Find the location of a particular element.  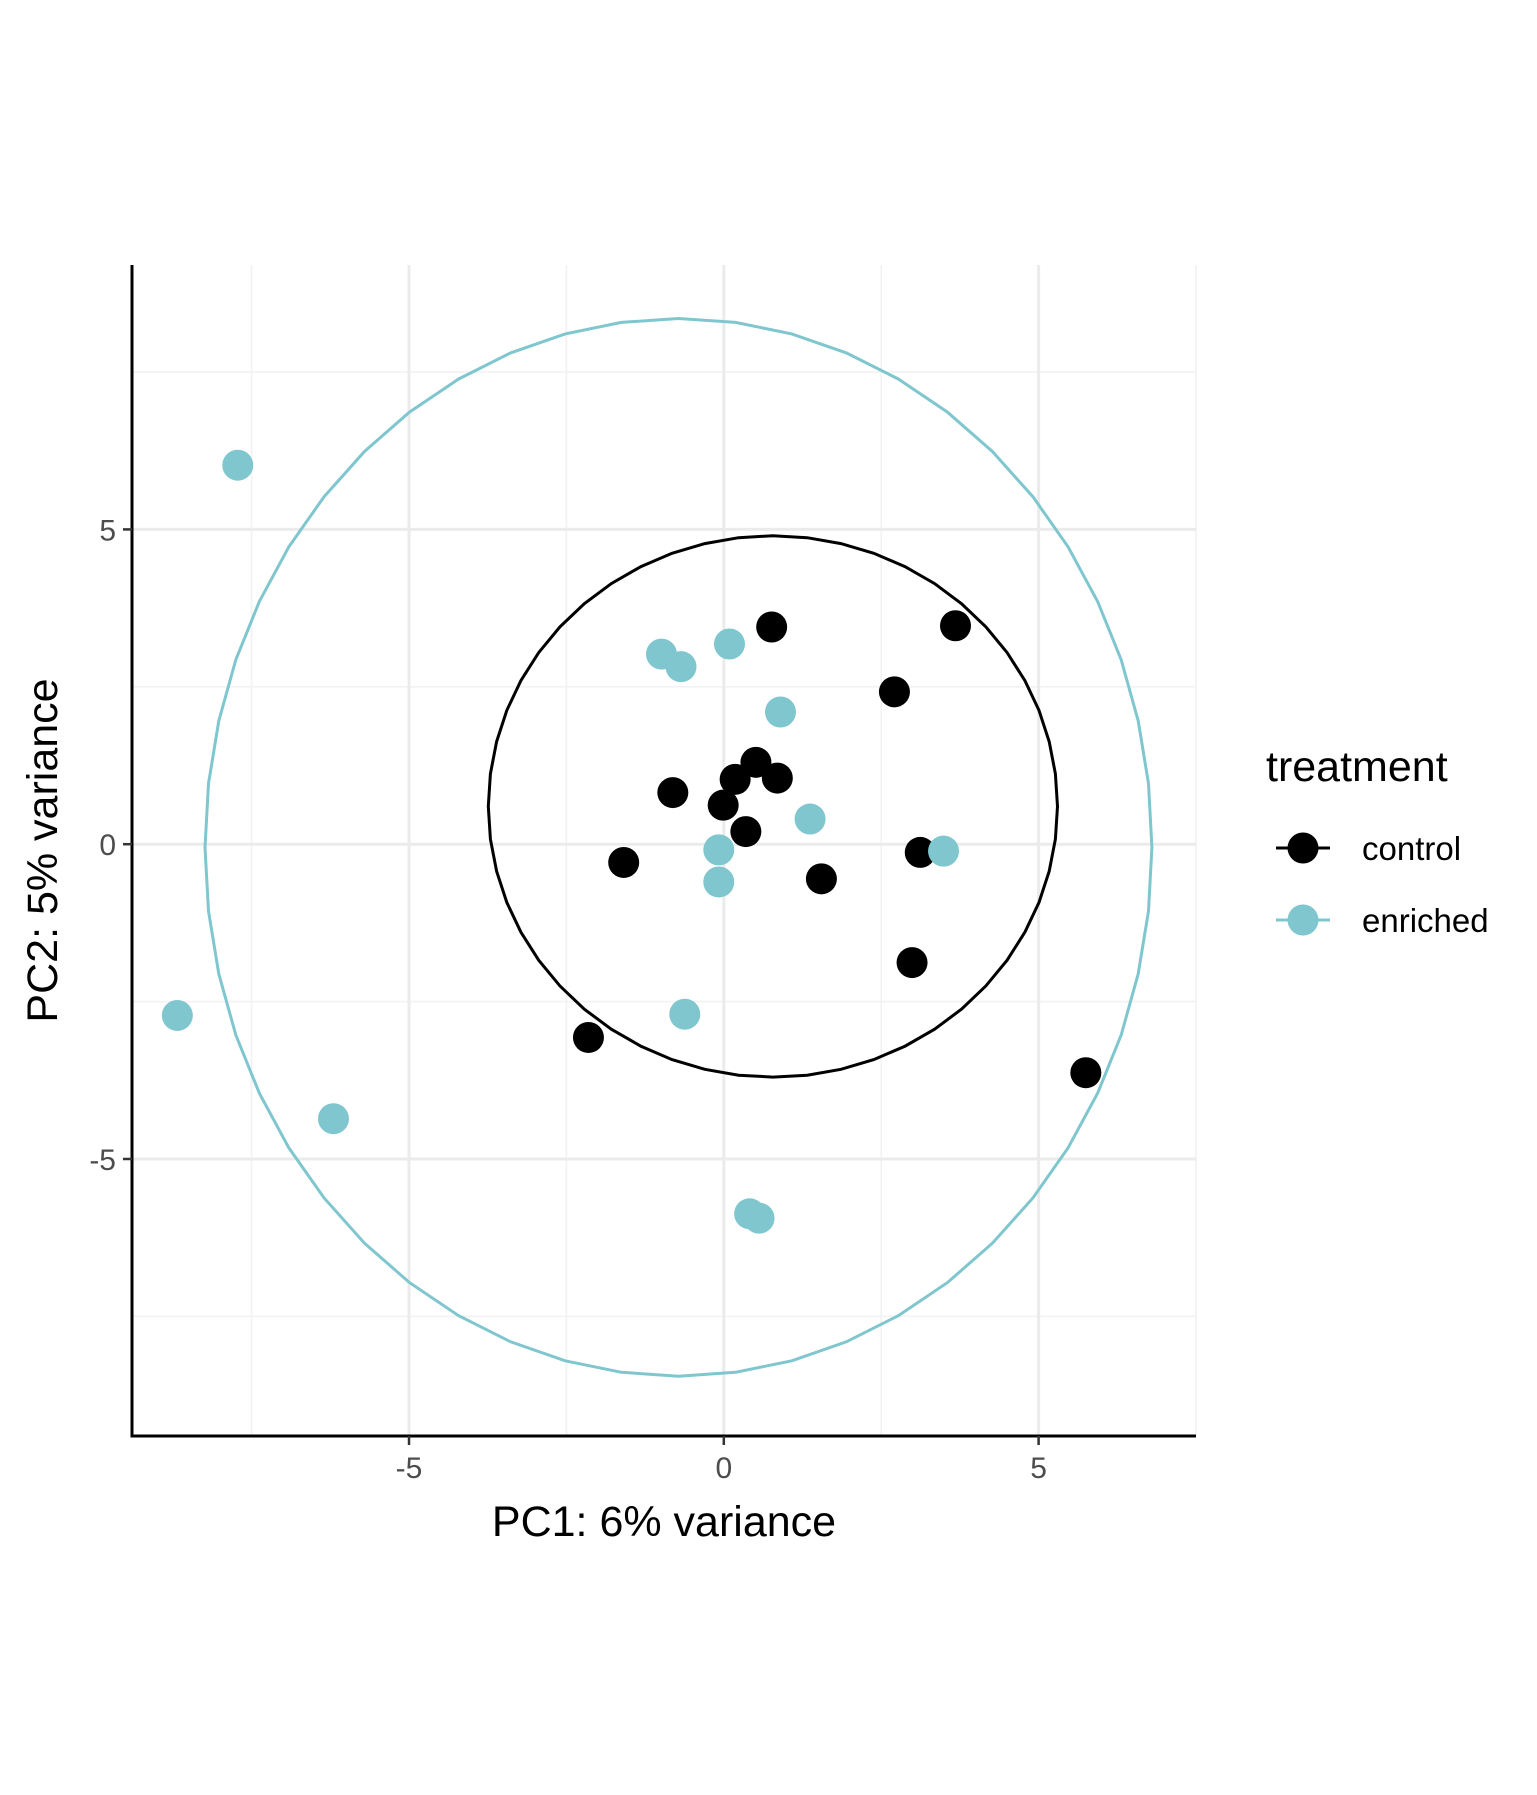

x-tick-label: -5 is located at coordinates (409, 1468).